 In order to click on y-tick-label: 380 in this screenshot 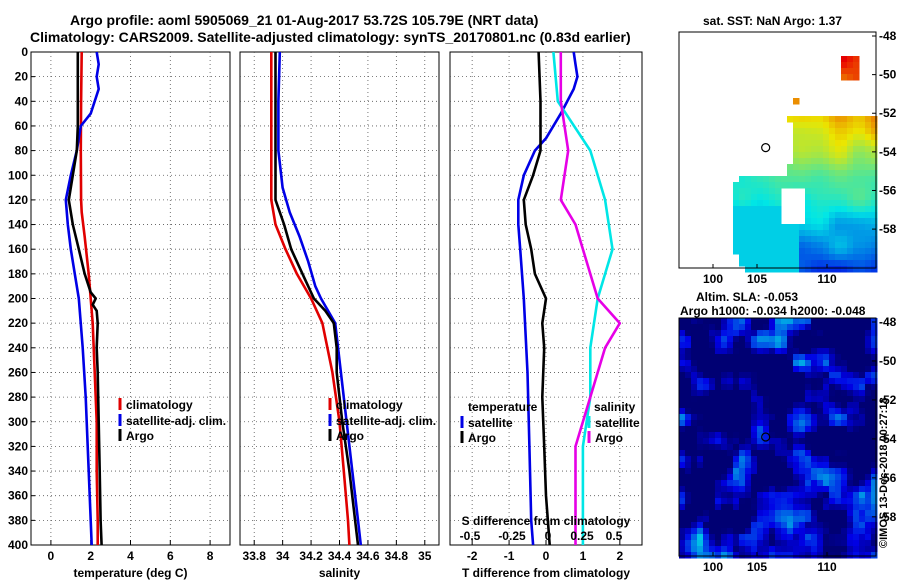, I will do `click(18, 520)`.